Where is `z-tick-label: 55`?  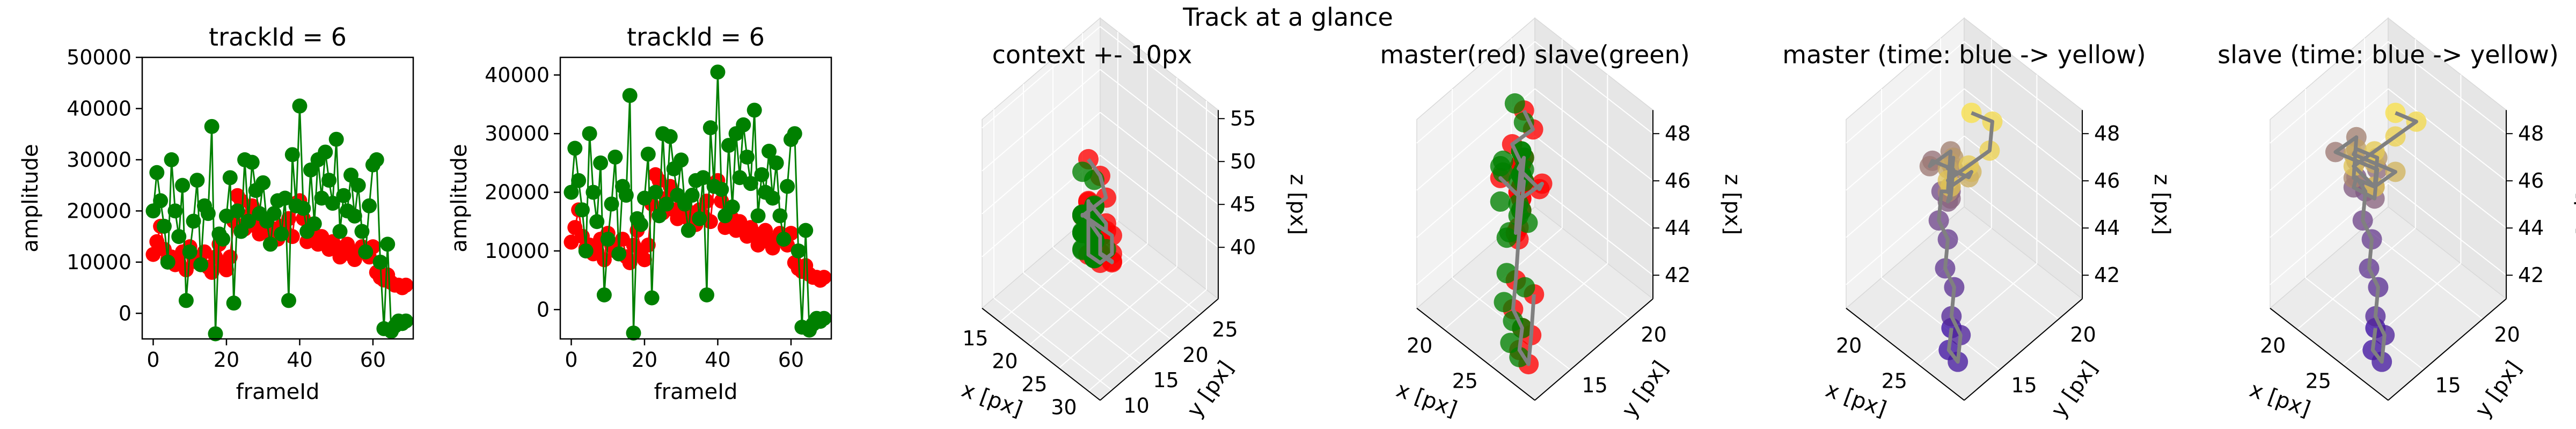 z-tick-label: 55 is located at coordinates (1243, 118).